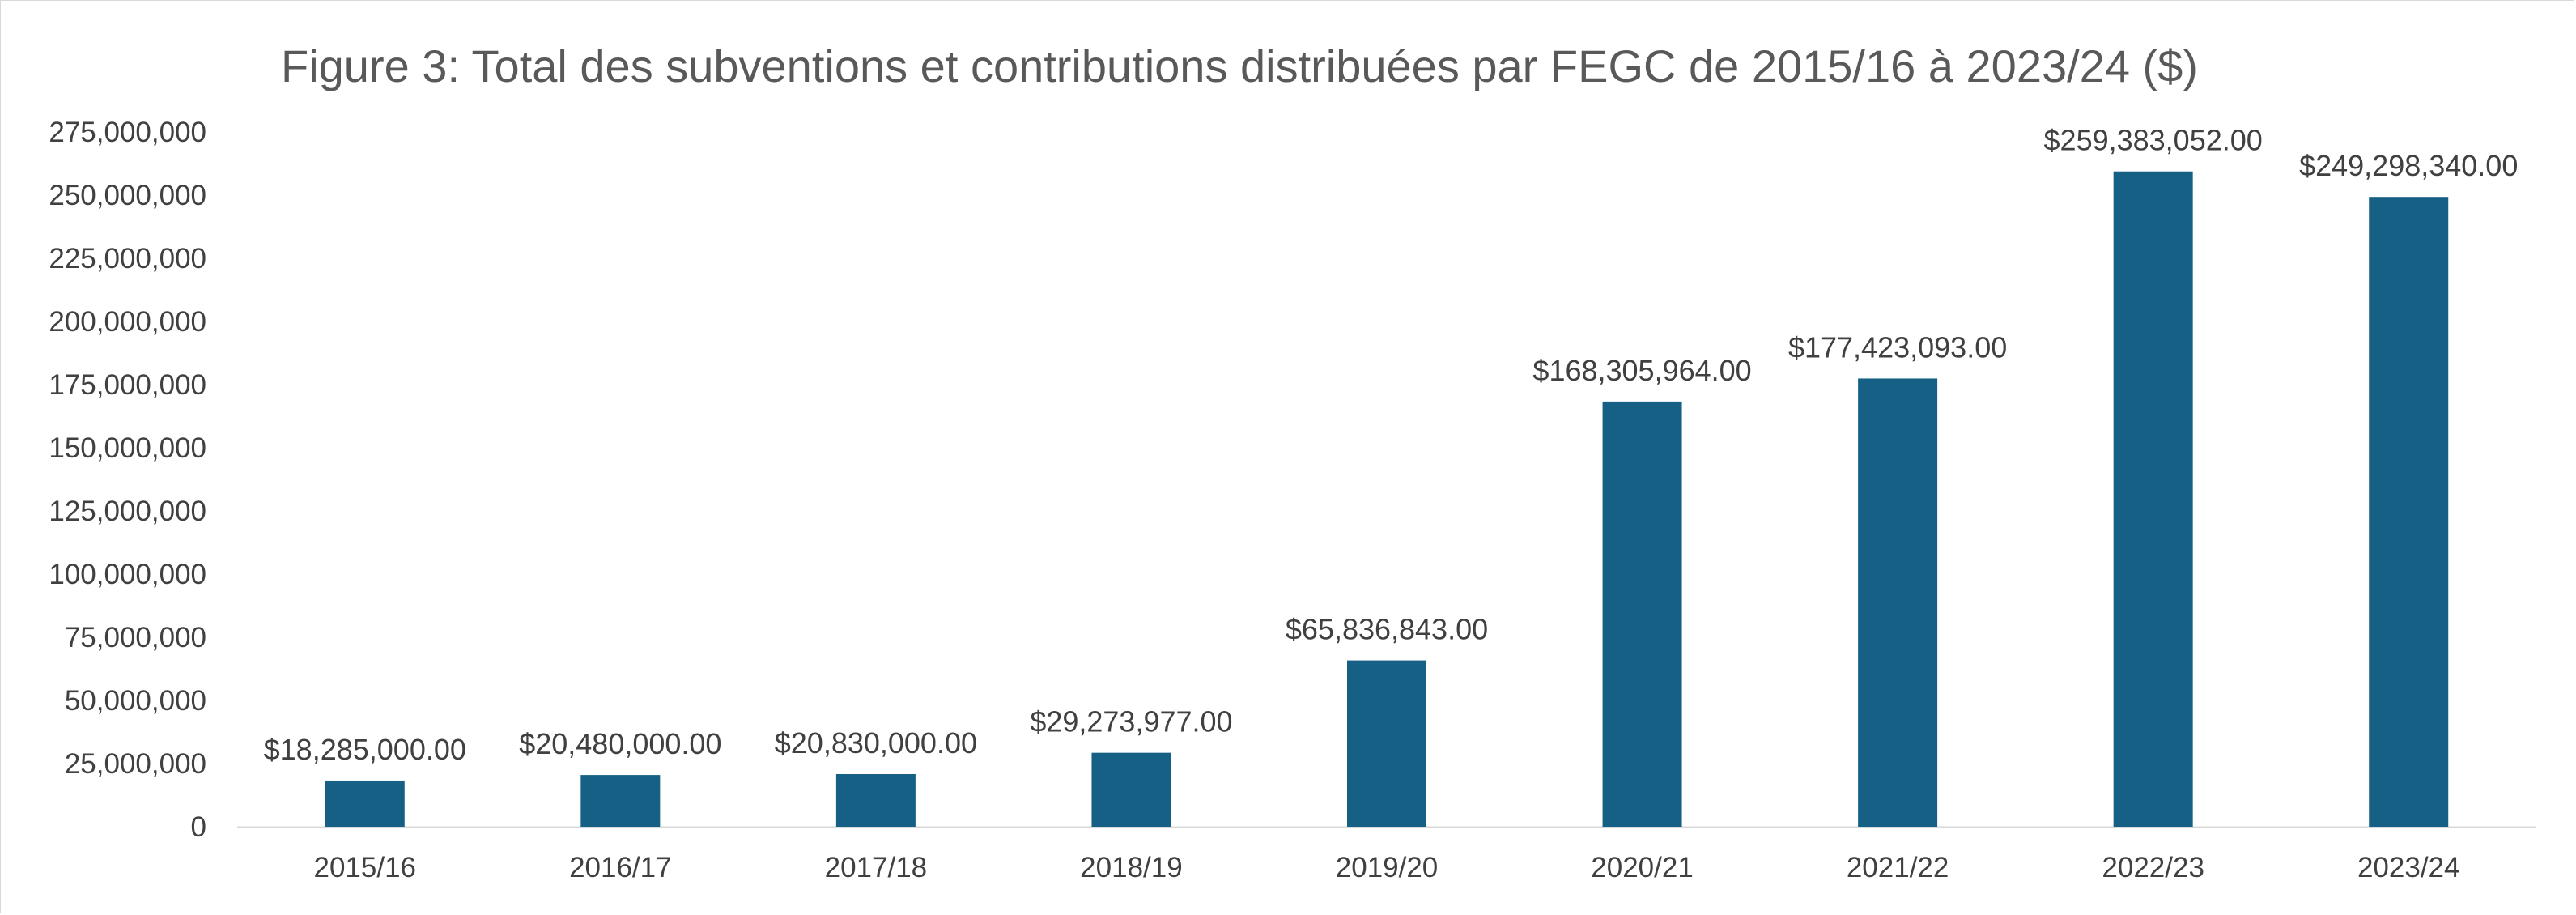 The width and height of the screenshot is (2576, 915). I want to click on y-tick-label: 0, so click(198, 827).